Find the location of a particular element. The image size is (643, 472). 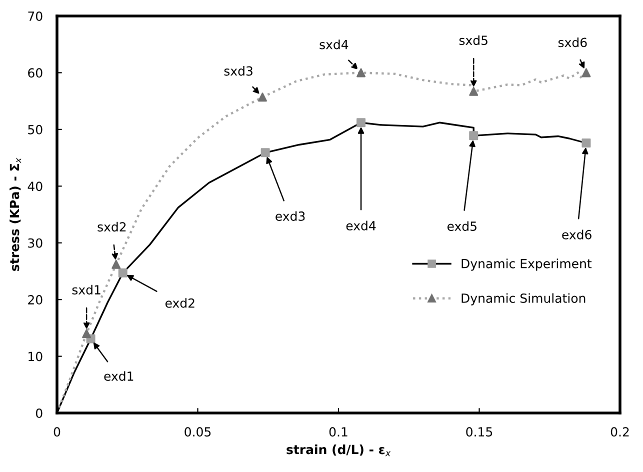

x-axis-title: strain (d/L) - ε$_{x}$ is located at coordinates (338, 450).